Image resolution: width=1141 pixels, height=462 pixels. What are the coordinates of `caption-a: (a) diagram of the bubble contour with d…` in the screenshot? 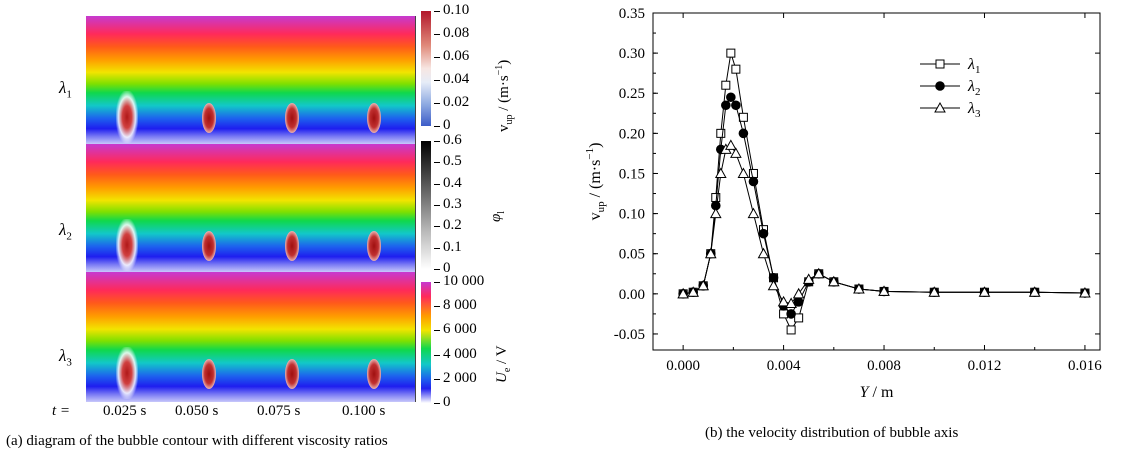 It's located at (197, 441).